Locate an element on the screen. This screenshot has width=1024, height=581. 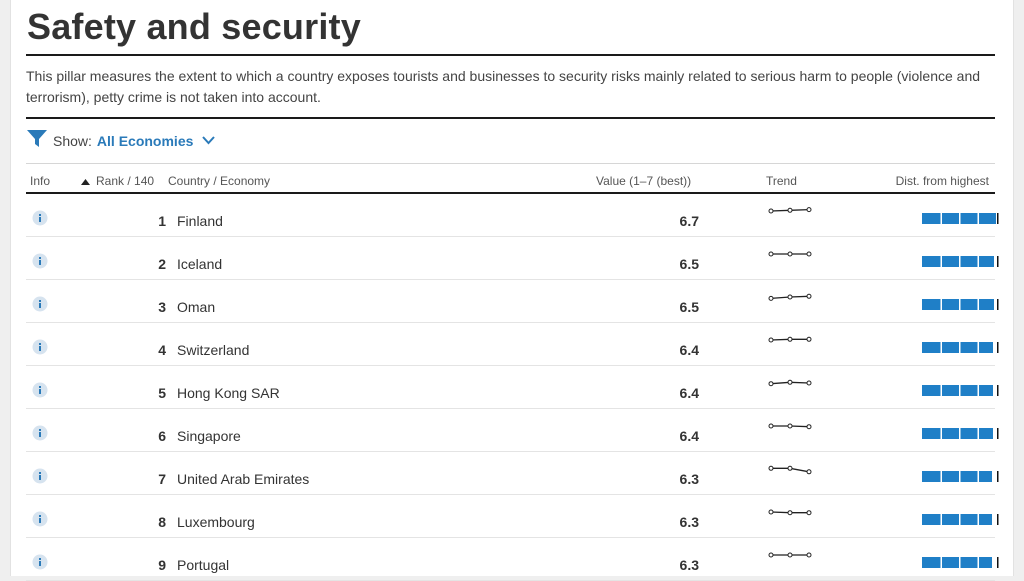
header-country: Country / Economy is located at coordinates (219, 181).